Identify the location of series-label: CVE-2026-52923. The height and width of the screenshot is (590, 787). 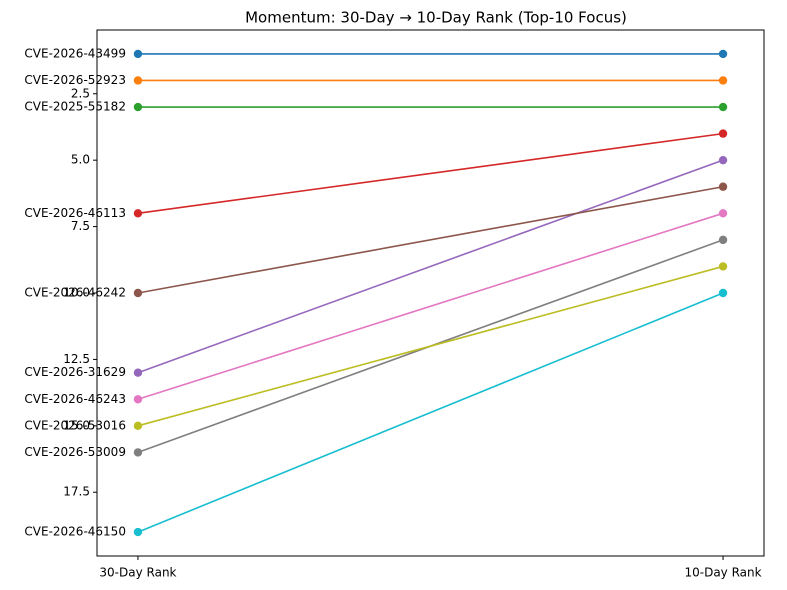
(75, 80).